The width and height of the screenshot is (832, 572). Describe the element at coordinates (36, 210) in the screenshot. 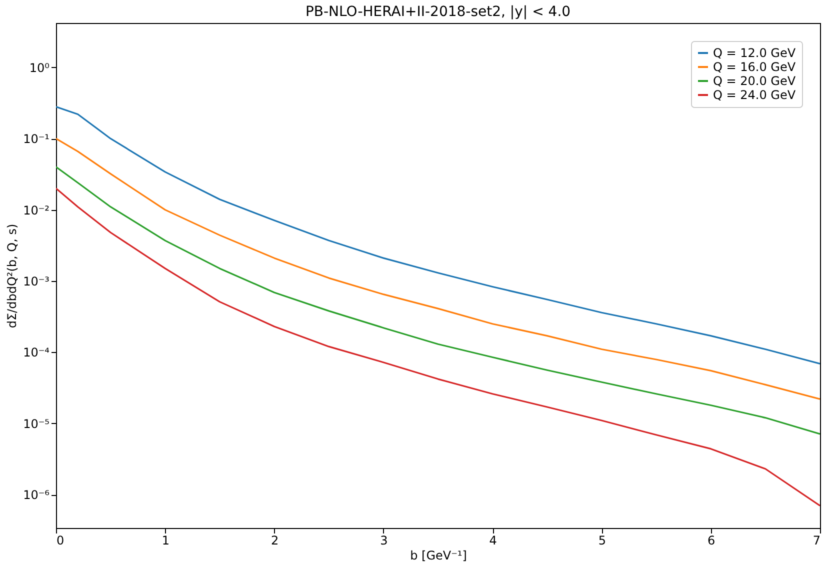

I see `y-tick-label: 10⁻²` at that location.